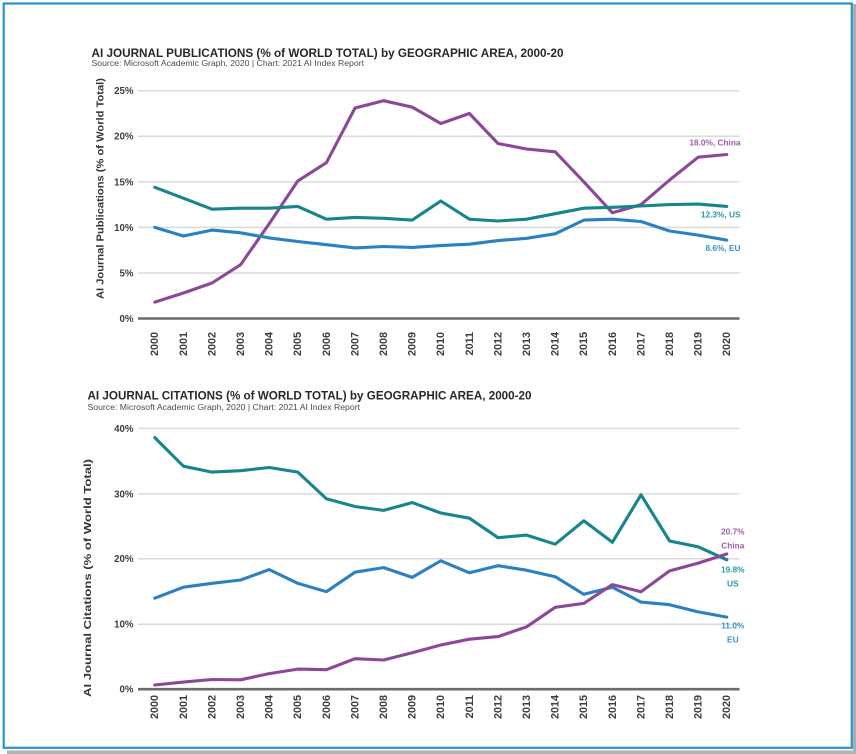  What do you see at coordinates (733, 584) in the screenshot?
I see `svg-text: US` at bounding box center [733, 584].